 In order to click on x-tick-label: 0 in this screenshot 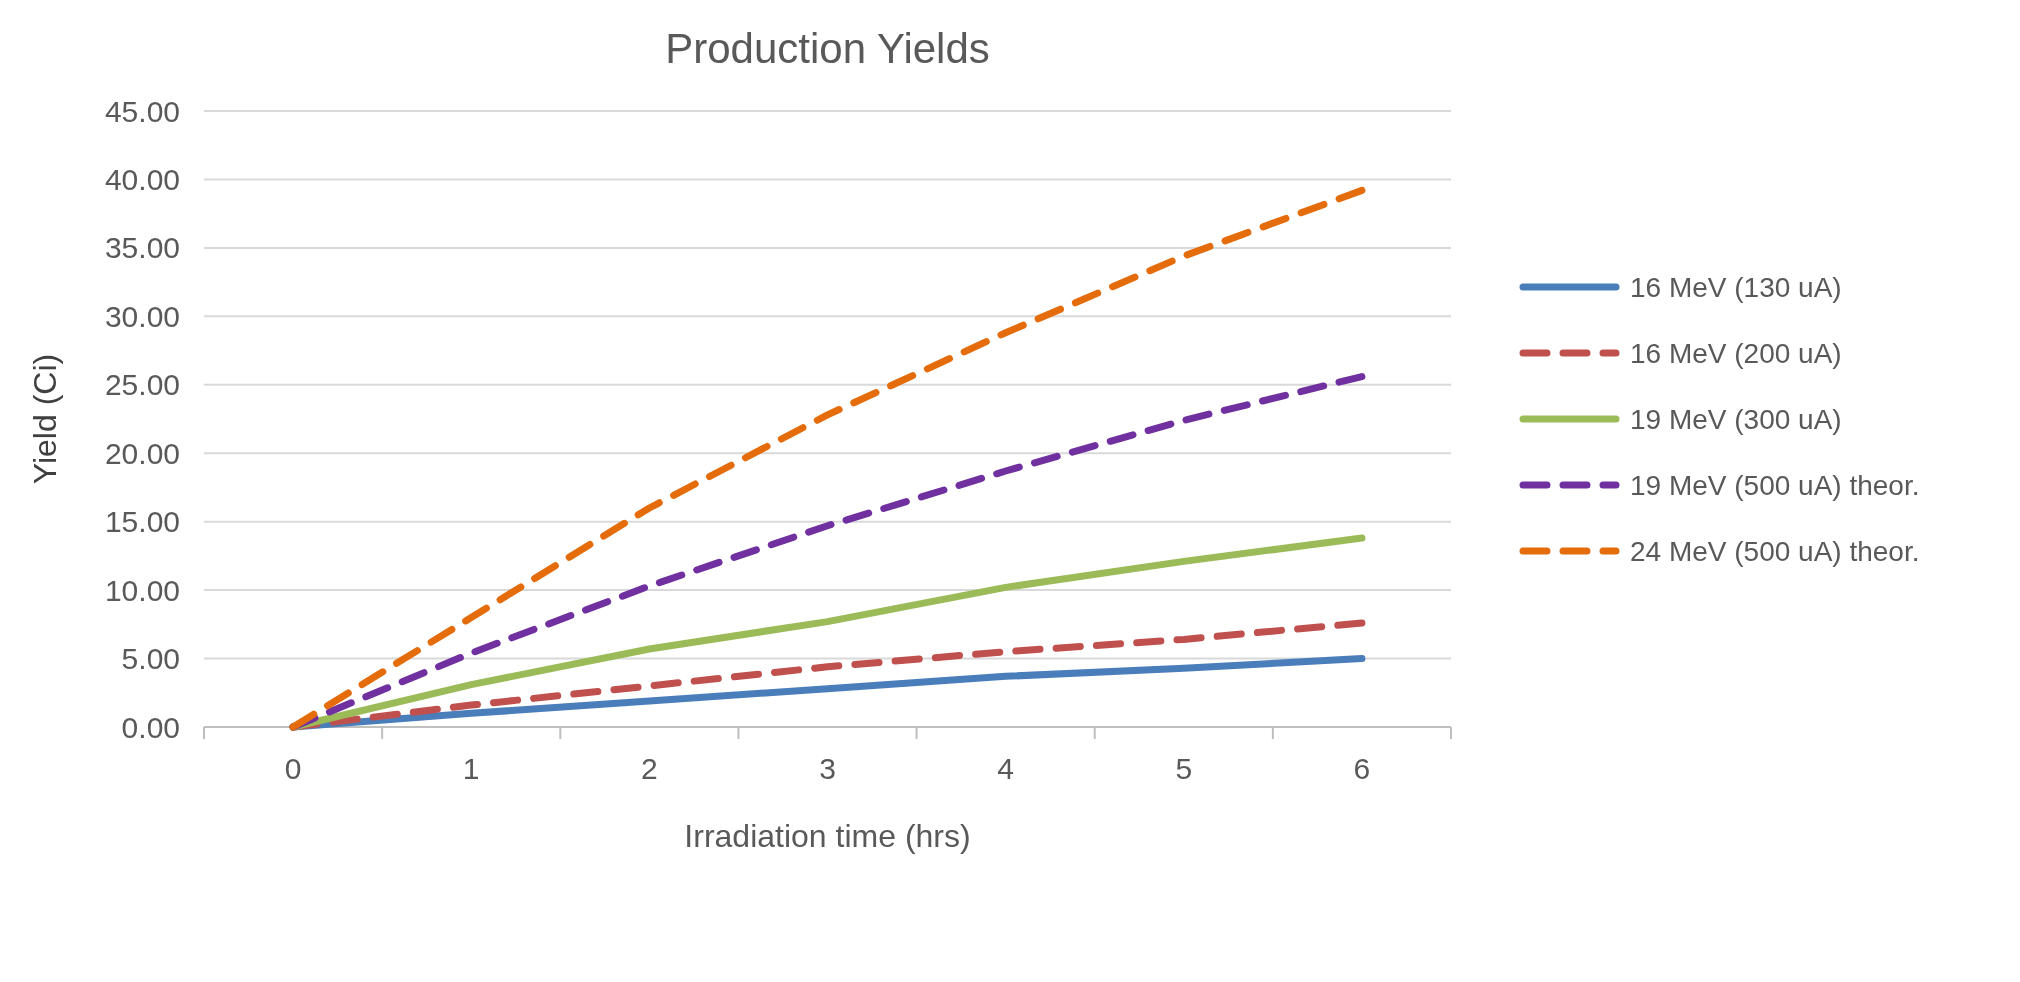, I will do `click(293, 768)`.